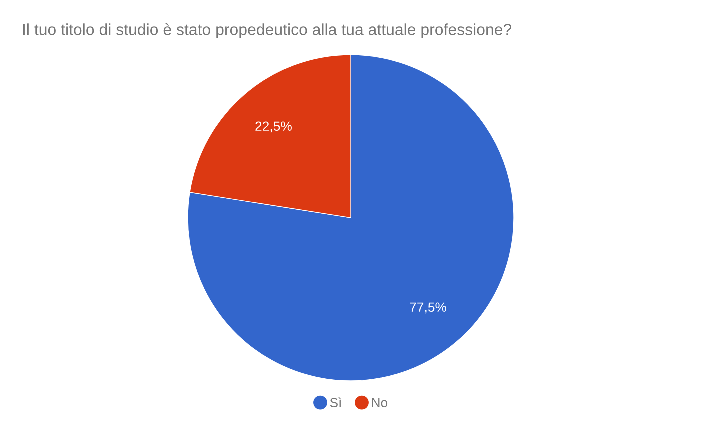  What do you see at coordinates (428, 308) in the screenshot?
I see `data-label: 77,5%` at bounding box center [428, 308].